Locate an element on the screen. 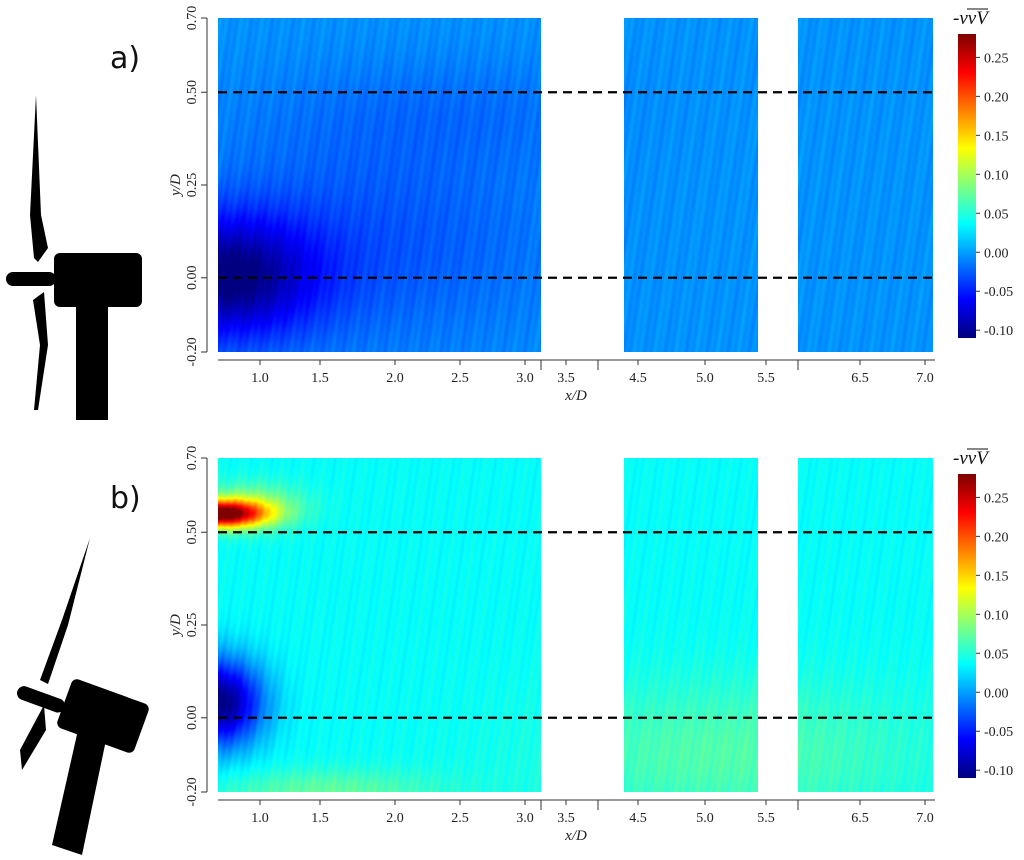 The height and width of the screenshot is (860, 1024). panel-label: b) is located at coordinates (125, 498).